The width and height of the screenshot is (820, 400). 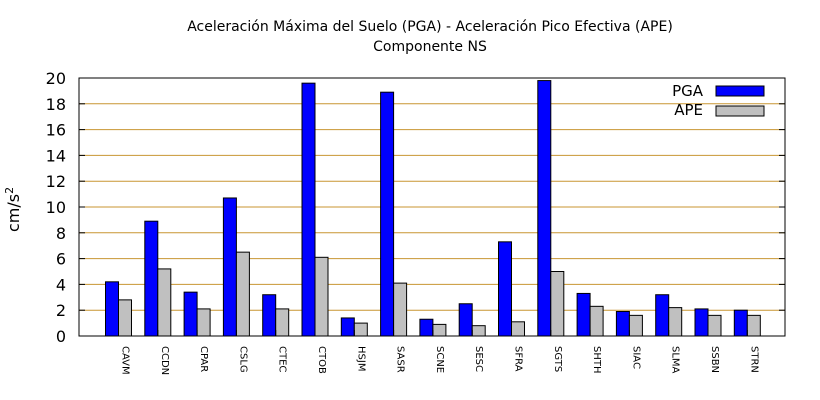 I want to click on x-category-label: SESC, so click(x=478, y=359).